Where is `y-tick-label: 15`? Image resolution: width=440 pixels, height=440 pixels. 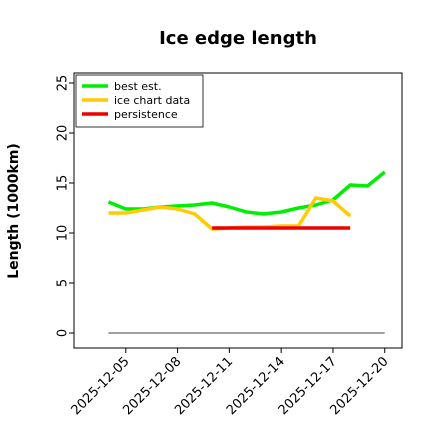 y-tick-label: 15 is located at coordinates (63, 183).